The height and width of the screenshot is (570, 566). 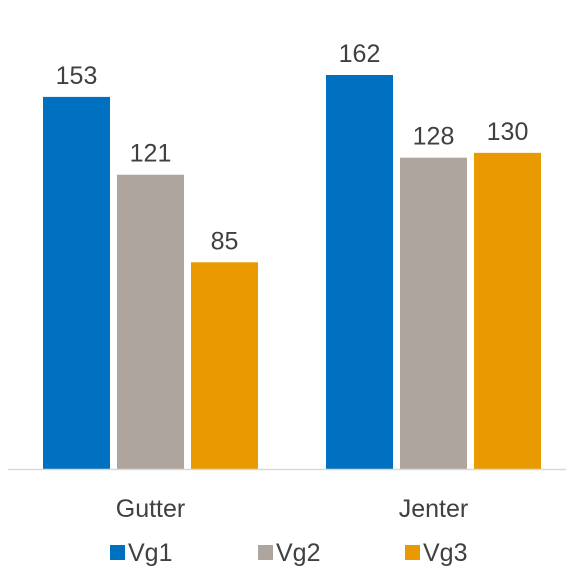 I want to click on category-label-jenter: Jenter, so click(x=433, y=509).